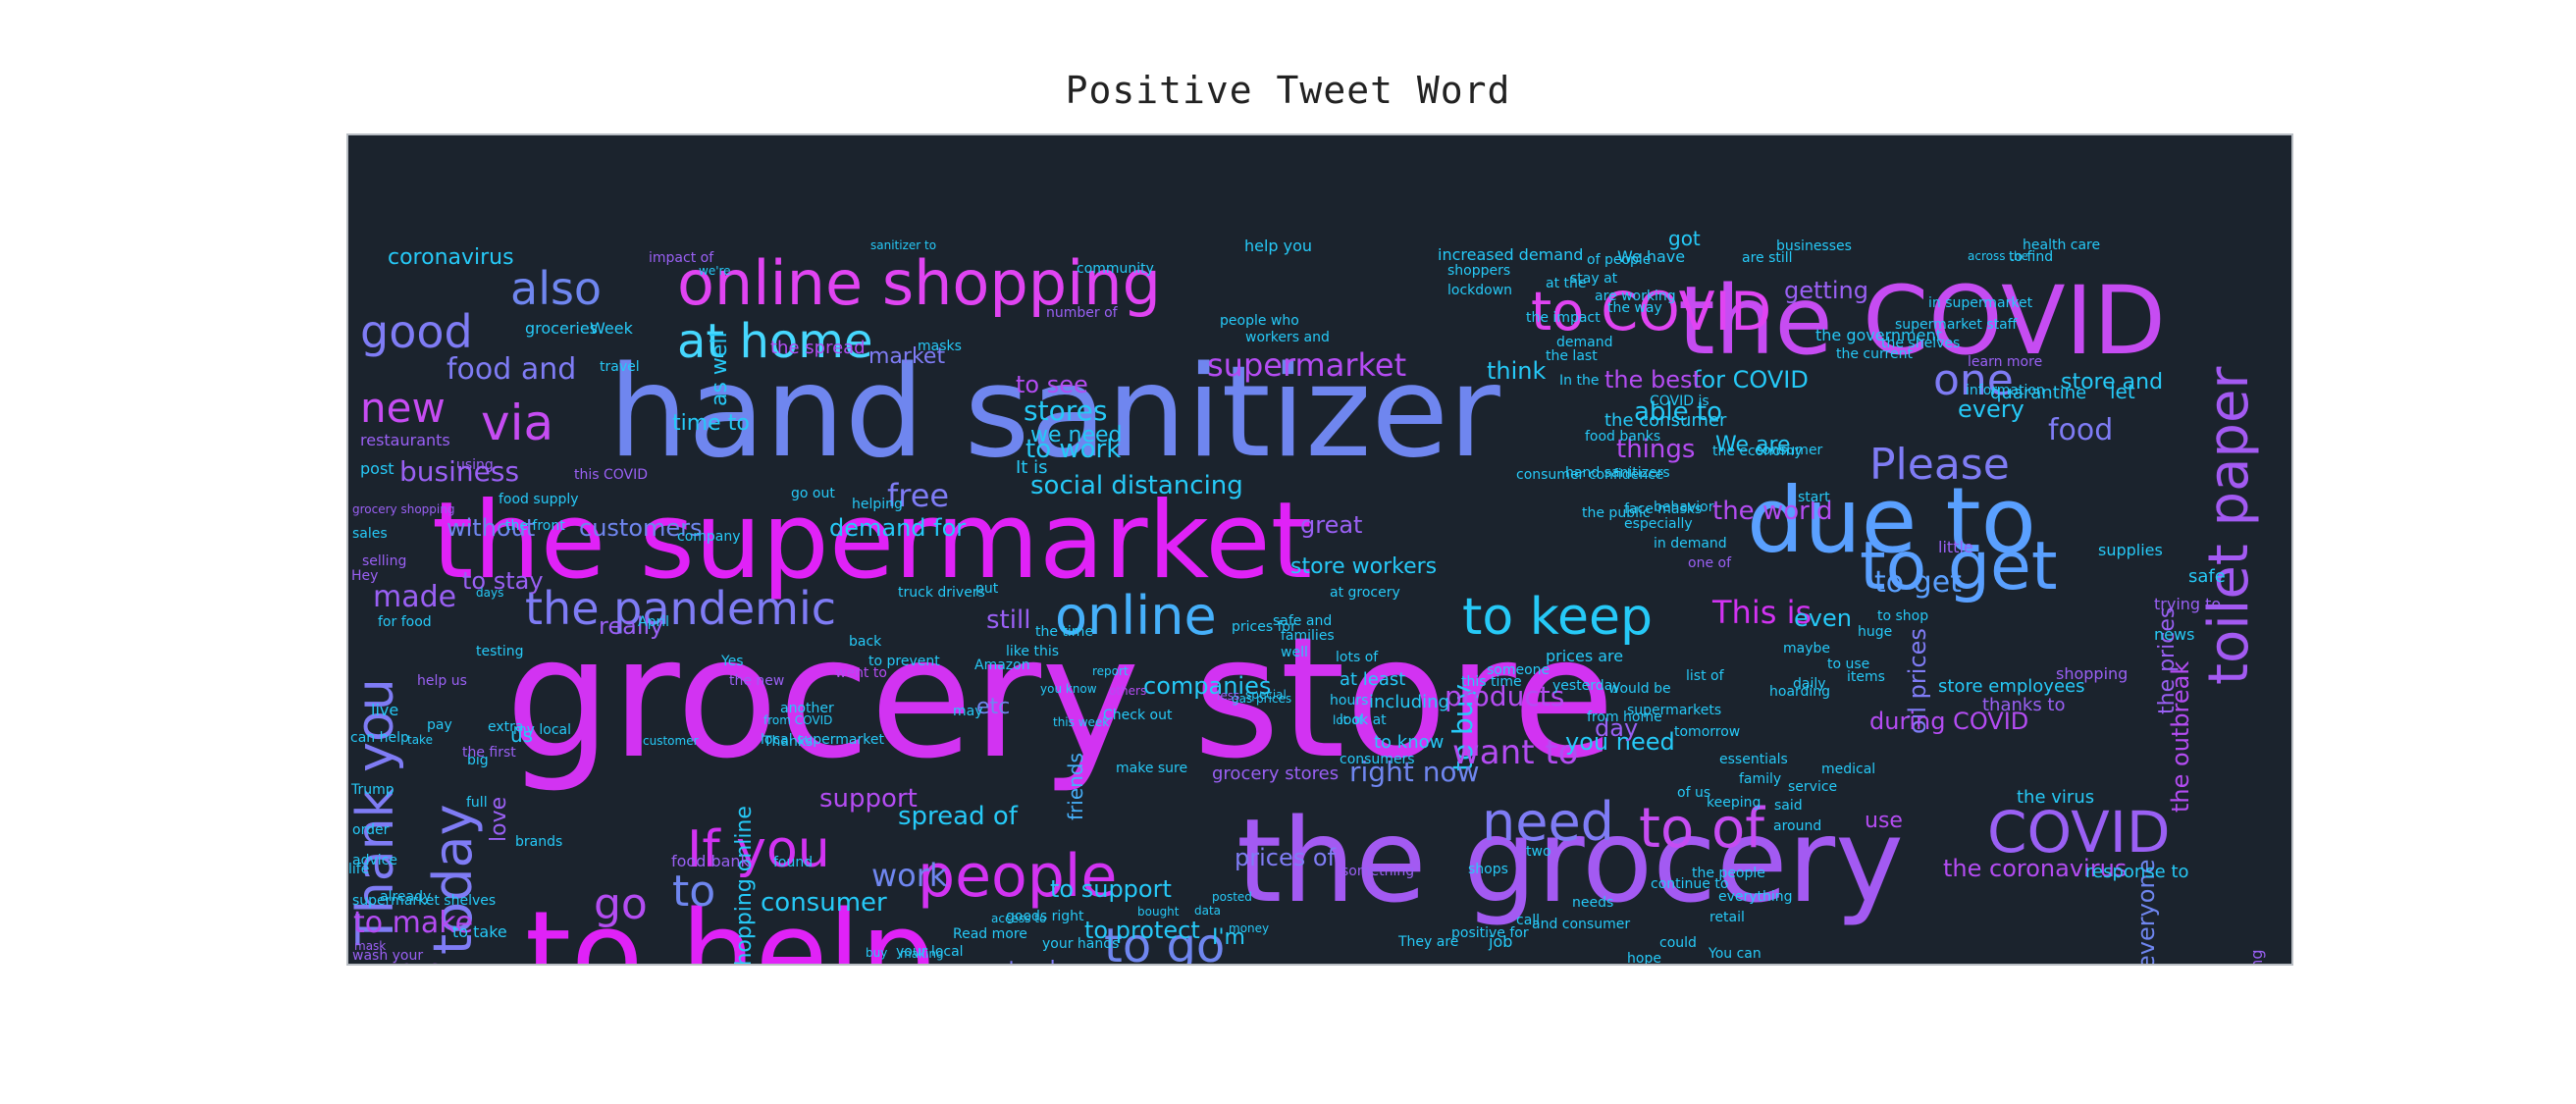 The image size is (2576, 1104). What do you see at coordinates (451, 257) in the screenshot?
I see `cloud-word-coronavirus-87: coronavirus` at bounding box center [451, 257].